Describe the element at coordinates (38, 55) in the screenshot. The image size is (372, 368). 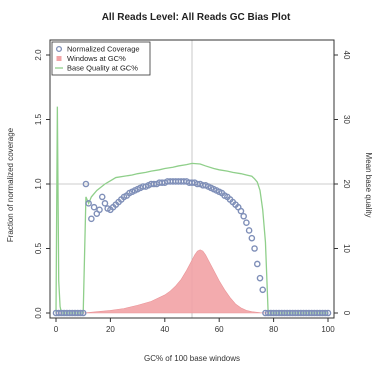
I see `y-tick-label: 2.0` at that location.